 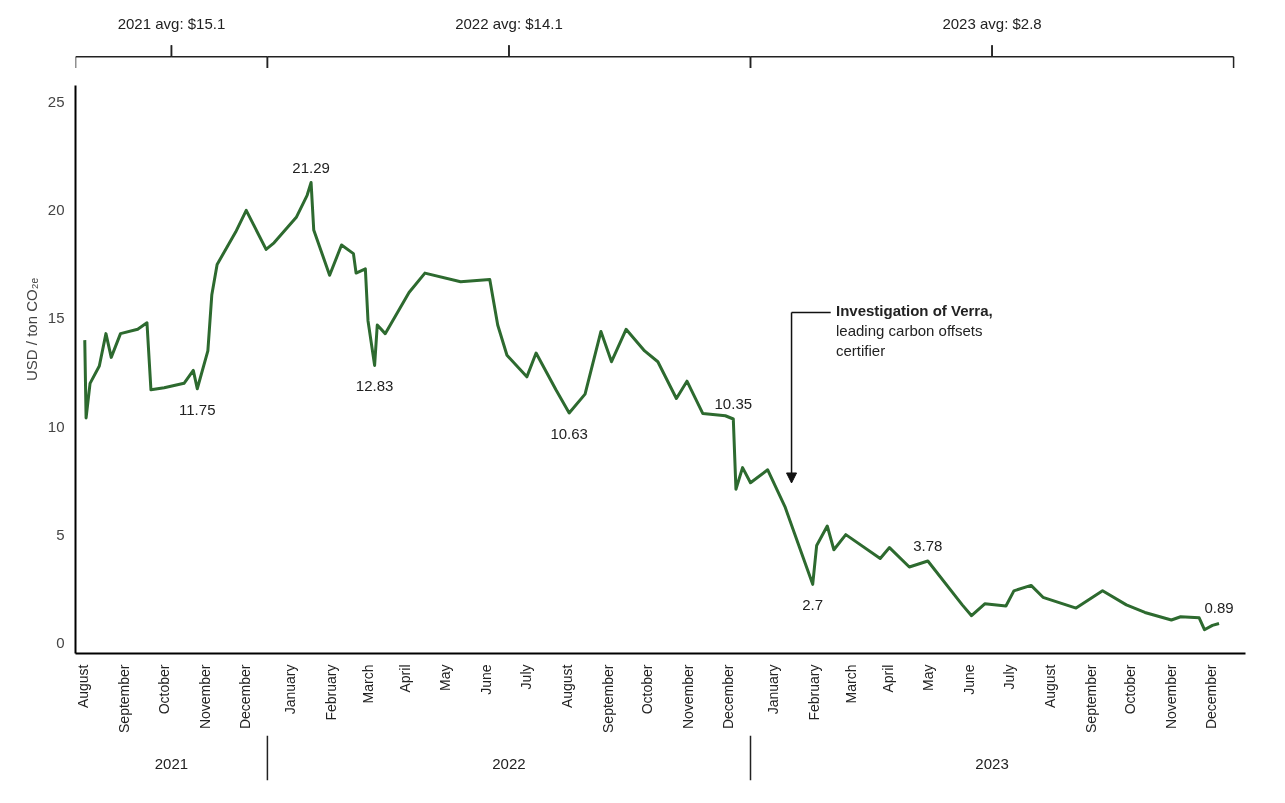 What do you see at coordinates (171, 23) in the screenshot?
I see `text: 2021 avg: $15.1` at bounding box center [171, 23].